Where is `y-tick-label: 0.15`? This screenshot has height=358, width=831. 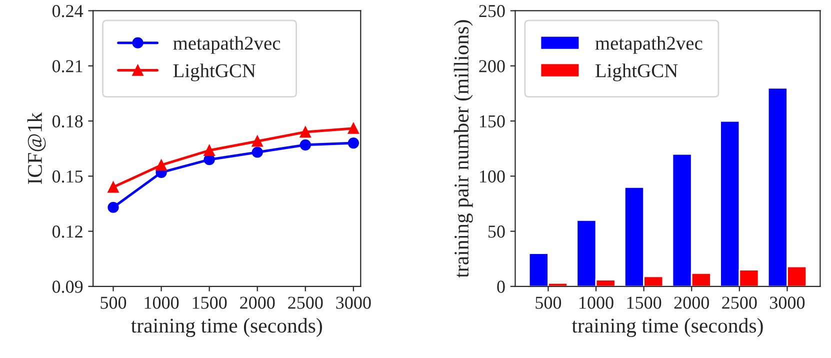 y-tick-label: 0.15 is located at coordinates (67, 176).